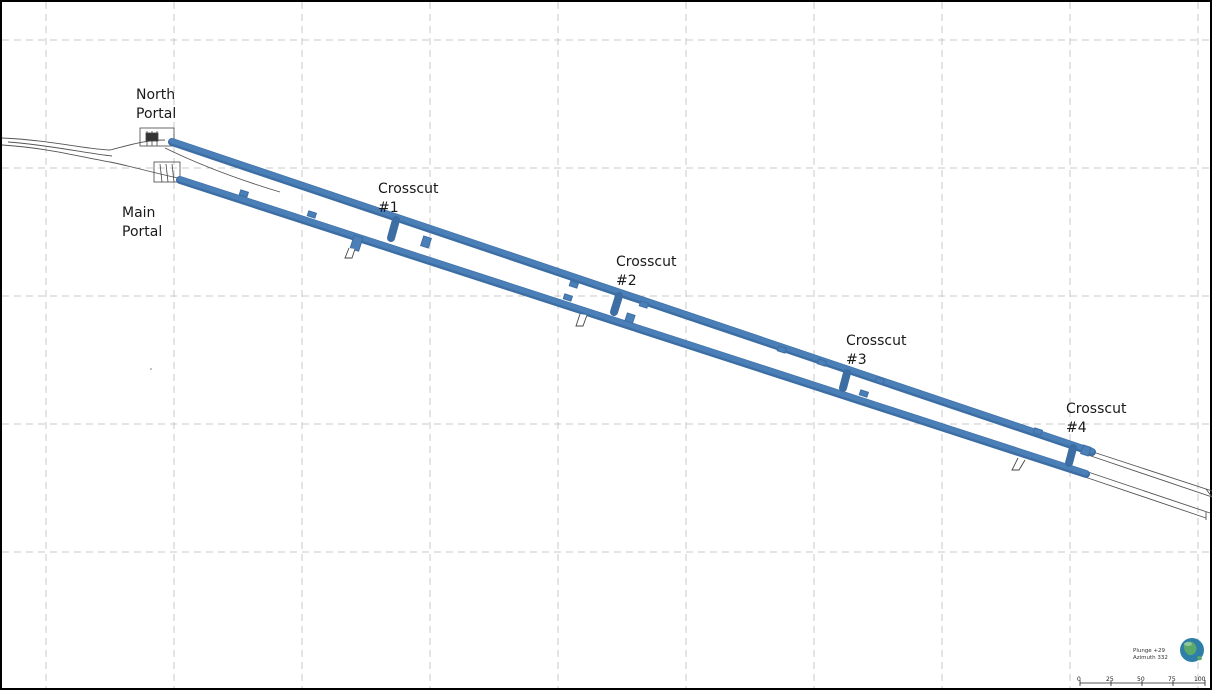  I want to click on orientation-readout: Plunge +29 Azimuth 332, so click(1150, 654).